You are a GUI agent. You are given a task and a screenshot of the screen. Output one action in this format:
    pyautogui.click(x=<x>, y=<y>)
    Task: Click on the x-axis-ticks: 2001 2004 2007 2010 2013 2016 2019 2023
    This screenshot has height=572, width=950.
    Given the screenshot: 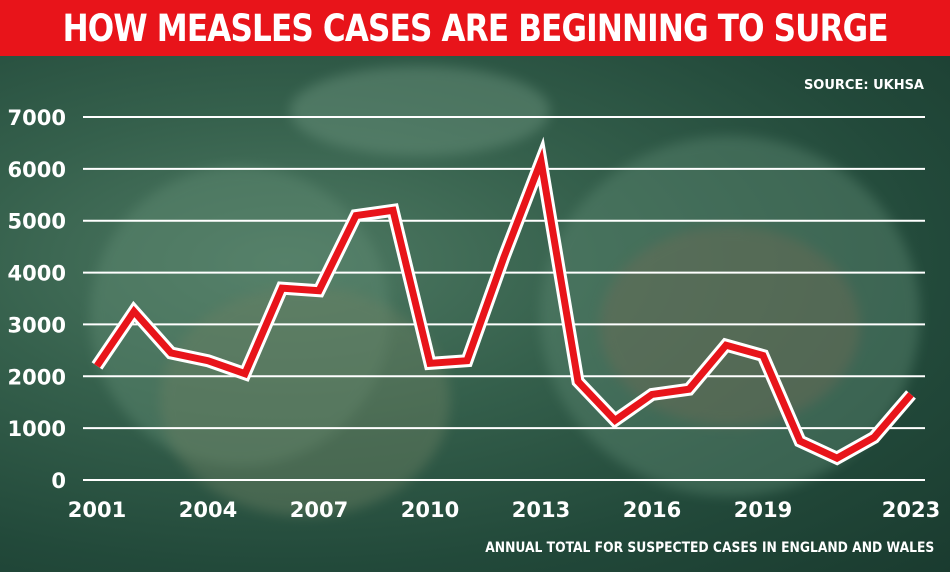 What is the action you would take?
    pyautogui.click(x=504, y=510)
    